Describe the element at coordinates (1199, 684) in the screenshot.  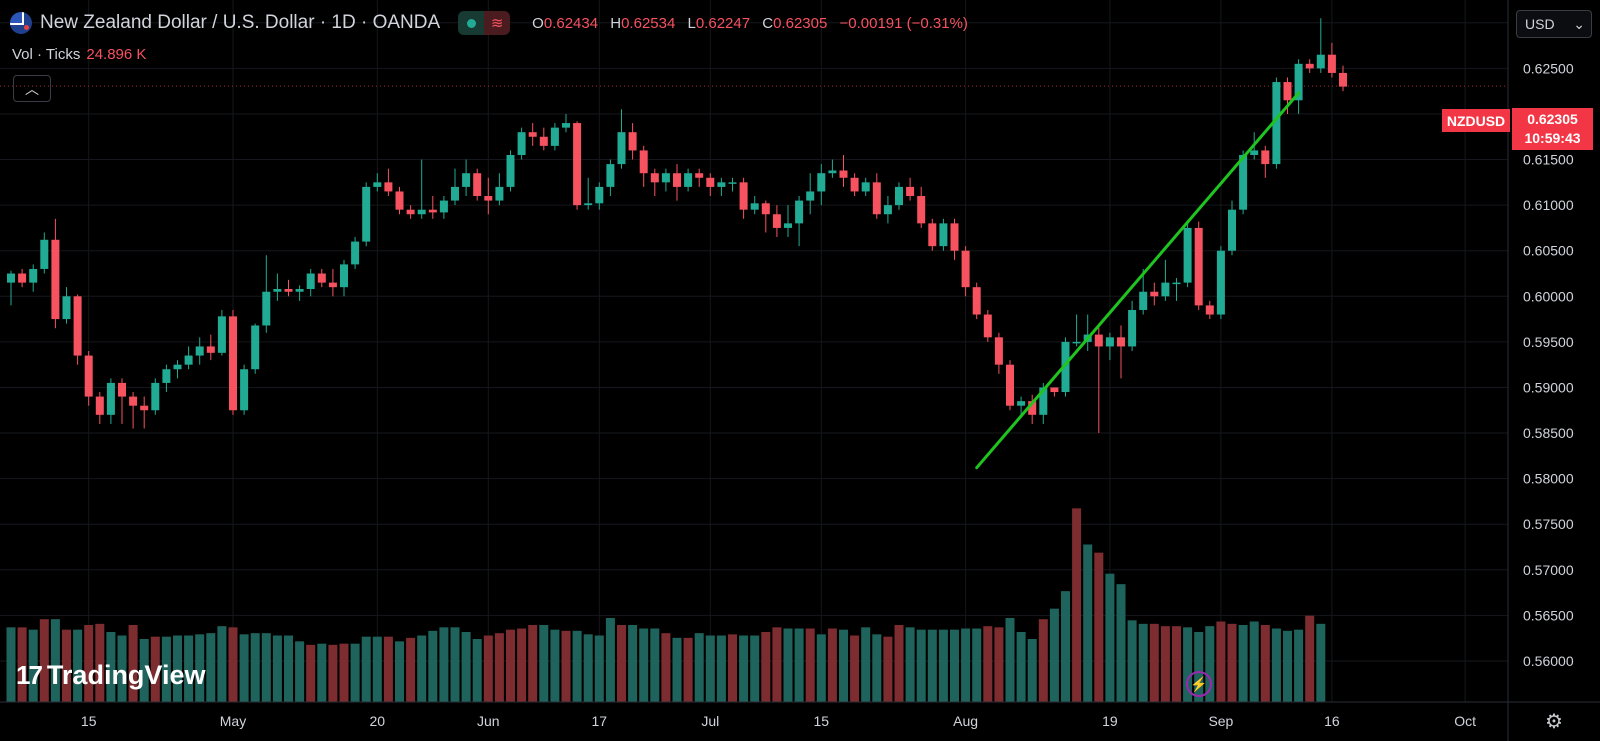
I see `bolt-icon: ⚡` at that location.